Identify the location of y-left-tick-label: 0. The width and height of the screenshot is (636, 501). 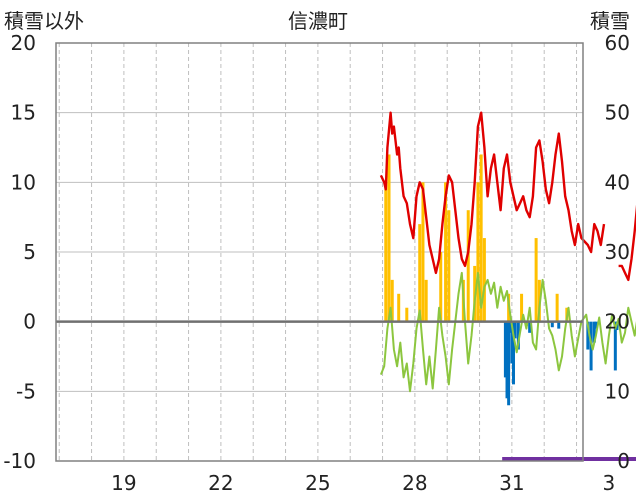
(29, 322).